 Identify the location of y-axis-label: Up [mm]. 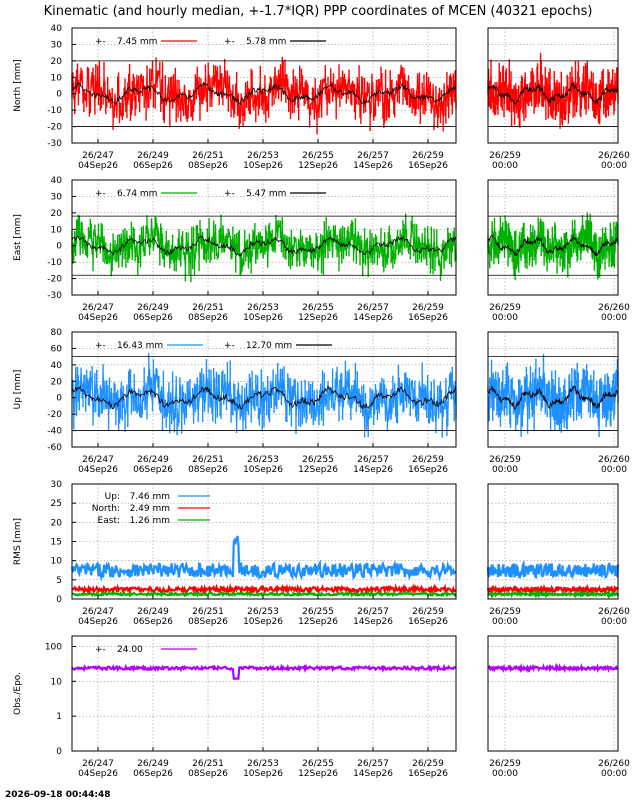
(18, 390).